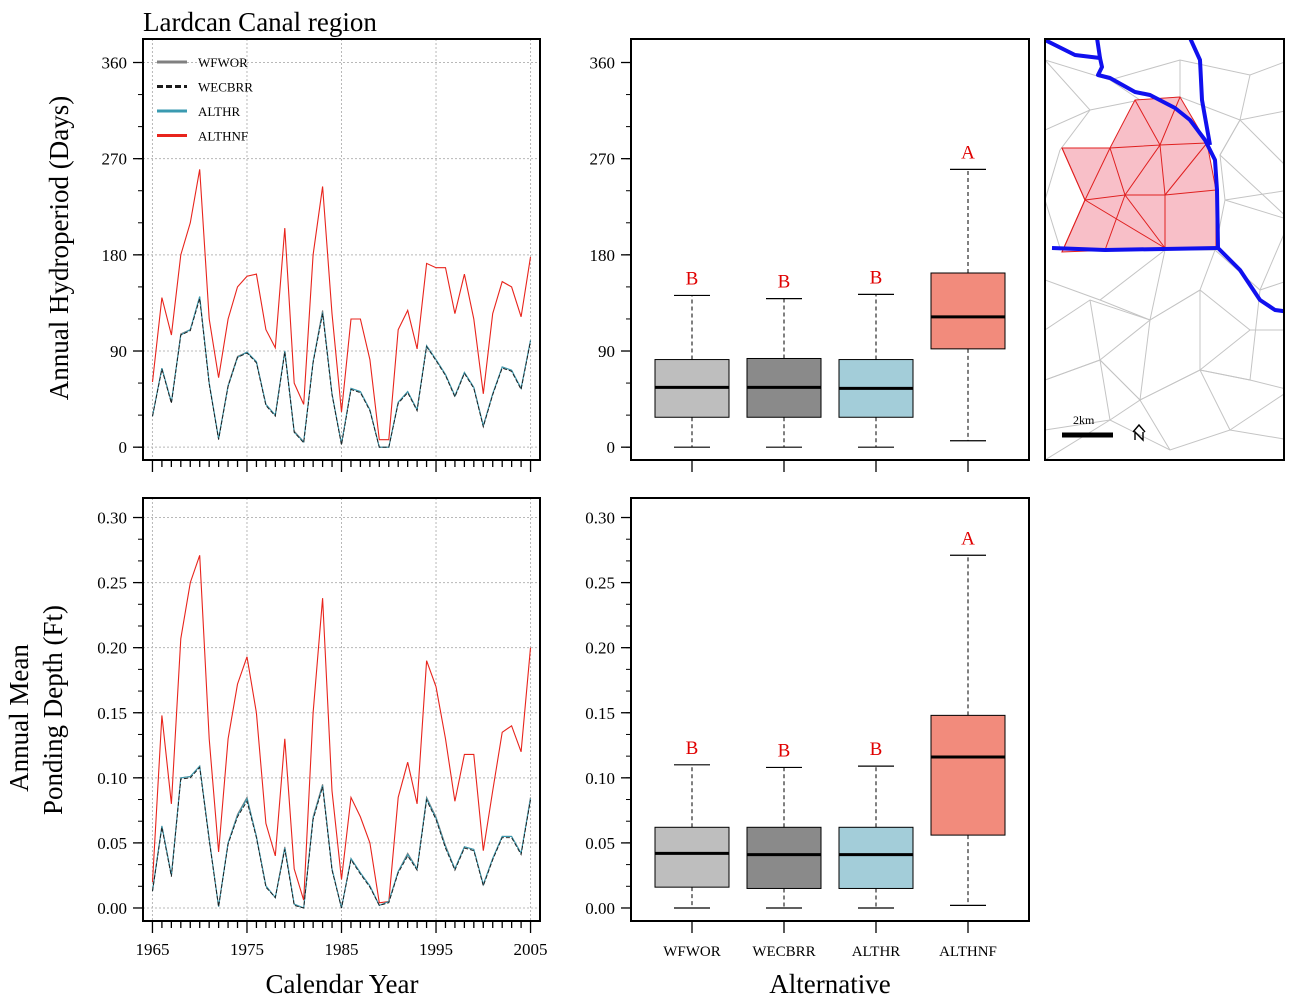 This screenshot has width=1300, height=1000. Describe the element at coordinates (53, 710) in the screenshot. I see `depth-ylabel-line2: Ponding Depth (Ft)` at that location.